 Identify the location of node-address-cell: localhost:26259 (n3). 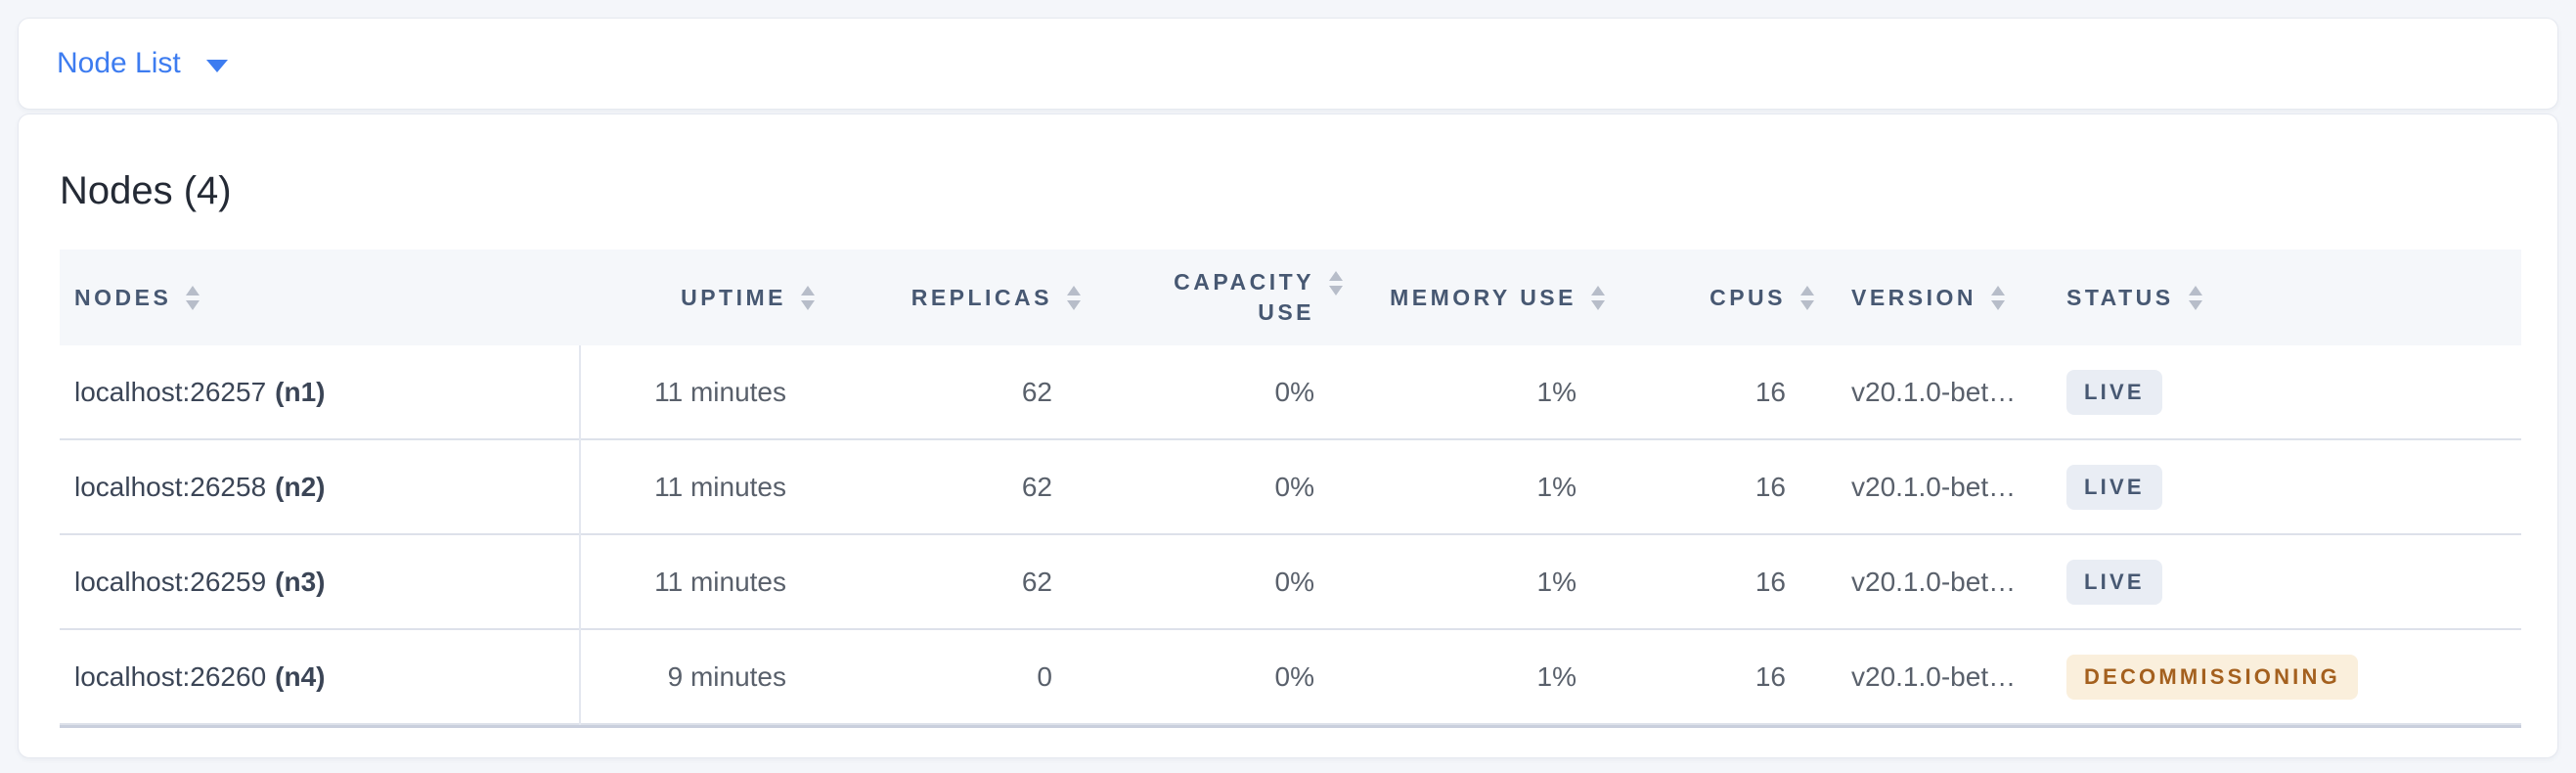
(200, 582).